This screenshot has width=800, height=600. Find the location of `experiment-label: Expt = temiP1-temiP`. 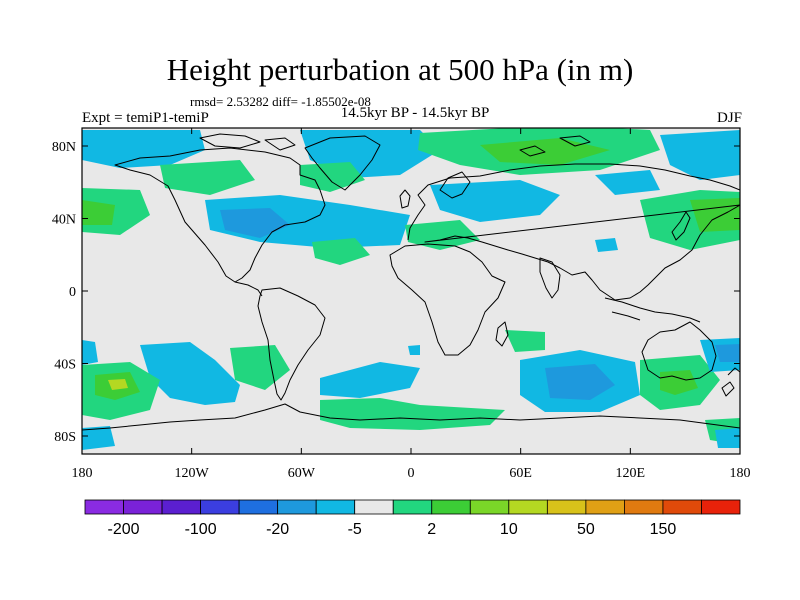

experiment-label: Expt = temiP1-temiP is located at coordinates (145, 118).